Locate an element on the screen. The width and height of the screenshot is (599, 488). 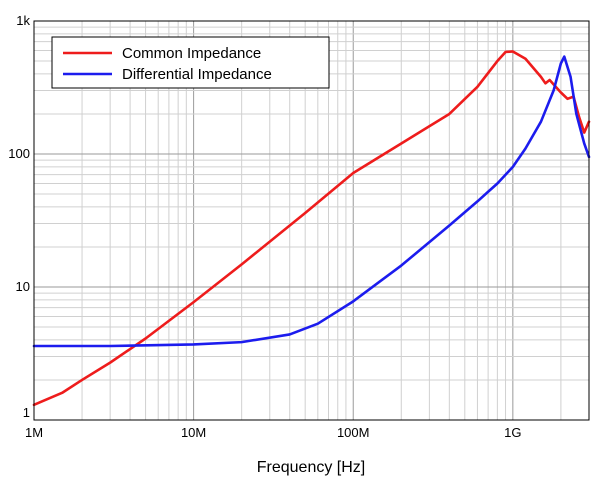
y-tick-label: 1k is located at coordinates (23, 20).